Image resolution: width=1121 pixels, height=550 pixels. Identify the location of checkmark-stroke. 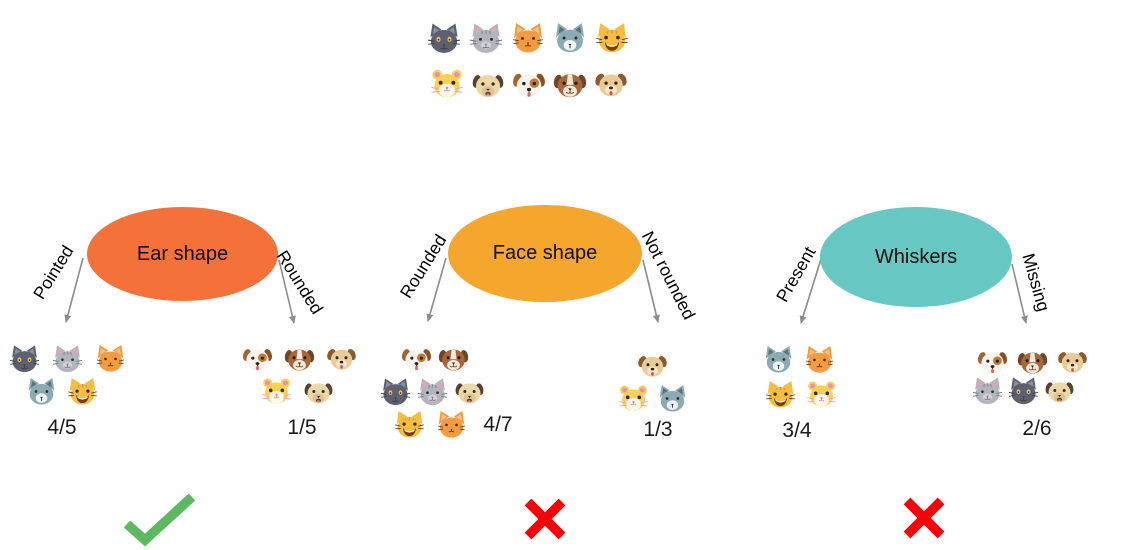
(159, 520).